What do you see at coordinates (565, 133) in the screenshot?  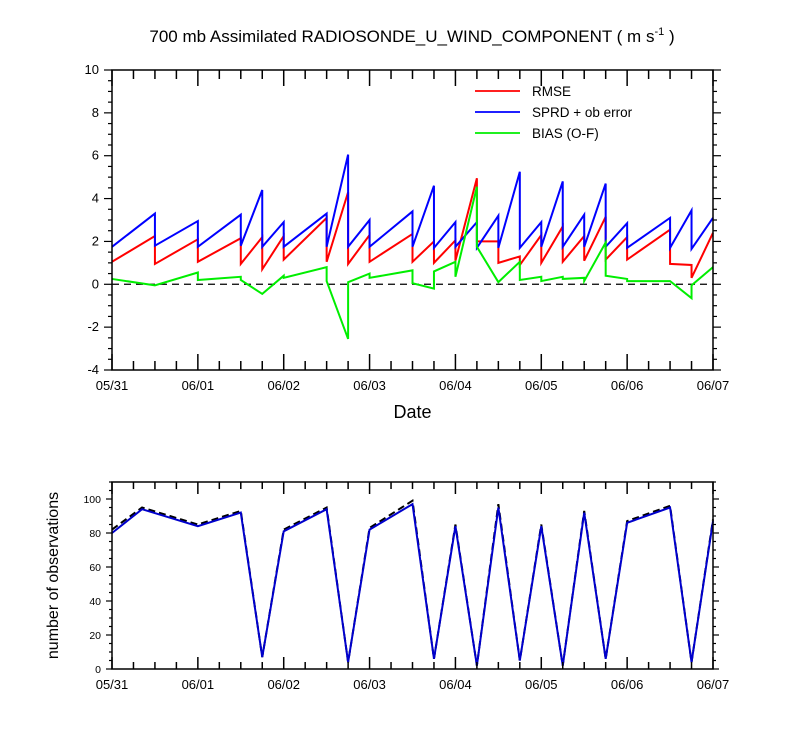 I see `legend-label: BIAS (O-F)` at bounding box center [565, 133].